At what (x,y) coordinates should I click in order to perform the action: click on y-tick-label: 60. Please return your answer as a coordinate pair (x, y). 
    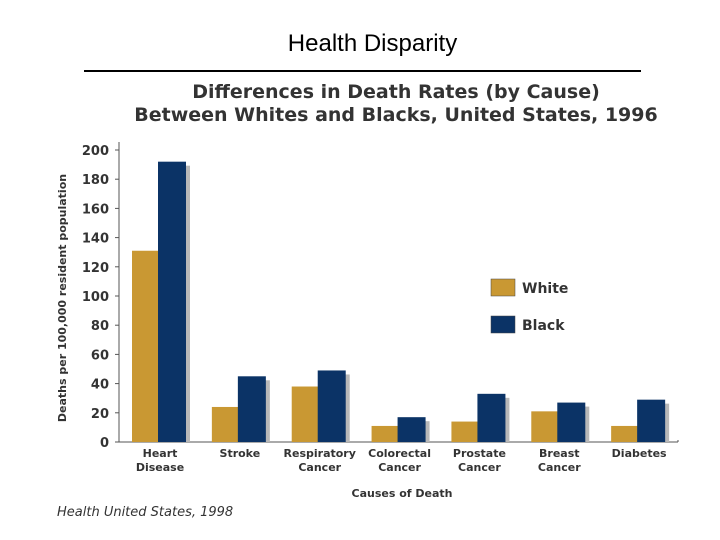
    Looking at the image, I should click on (100, 355).